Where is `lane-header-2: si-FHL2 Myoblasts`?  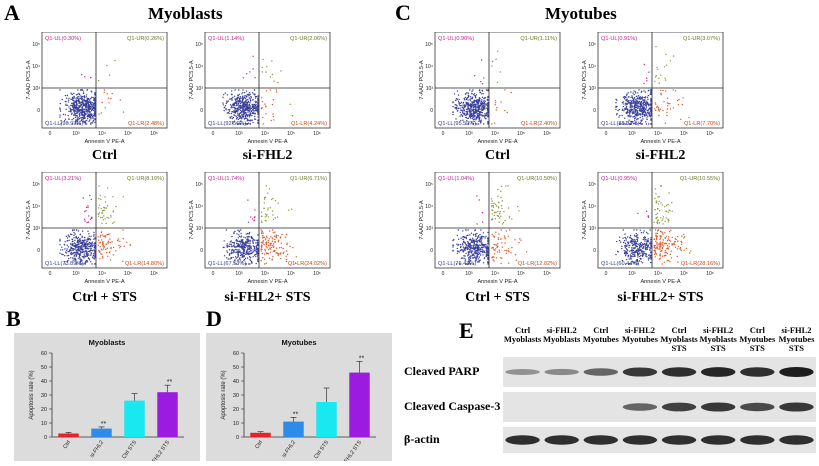 lane-header-2: si-FHL2 Myoblasts is located at coordinates (562, 334).